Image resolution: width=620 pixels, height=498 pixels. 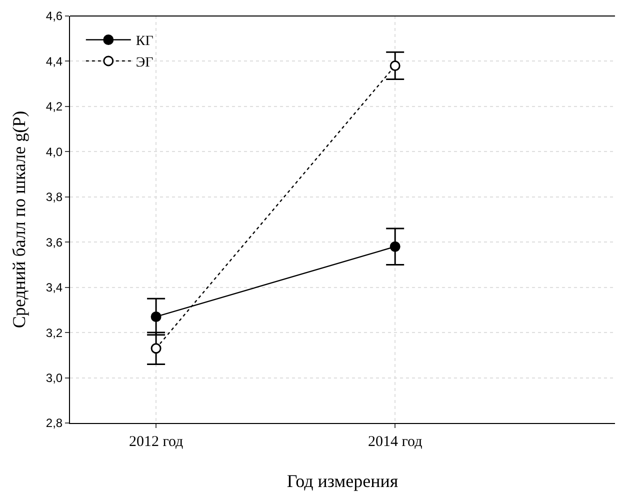 What do you see at coordinates (54, 242) in the screenshot?
I see `y-tick-label: 3,6` at bounding box center [54, 242].